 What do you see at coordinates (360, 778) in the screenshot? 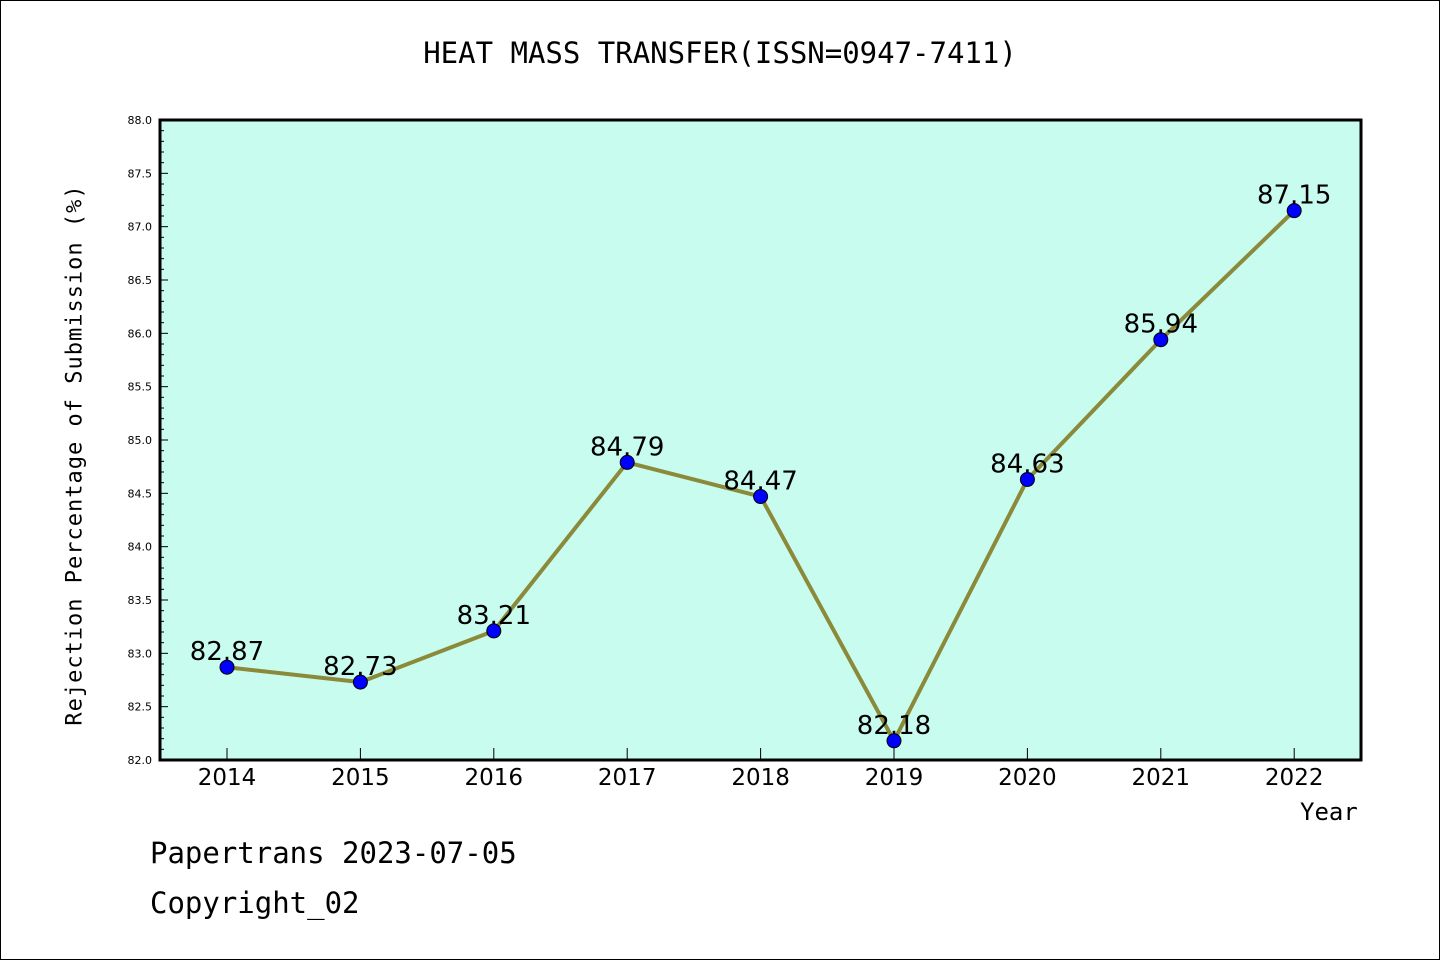
I see `x-tick-label: 2015` at bounding box center [360, 778].